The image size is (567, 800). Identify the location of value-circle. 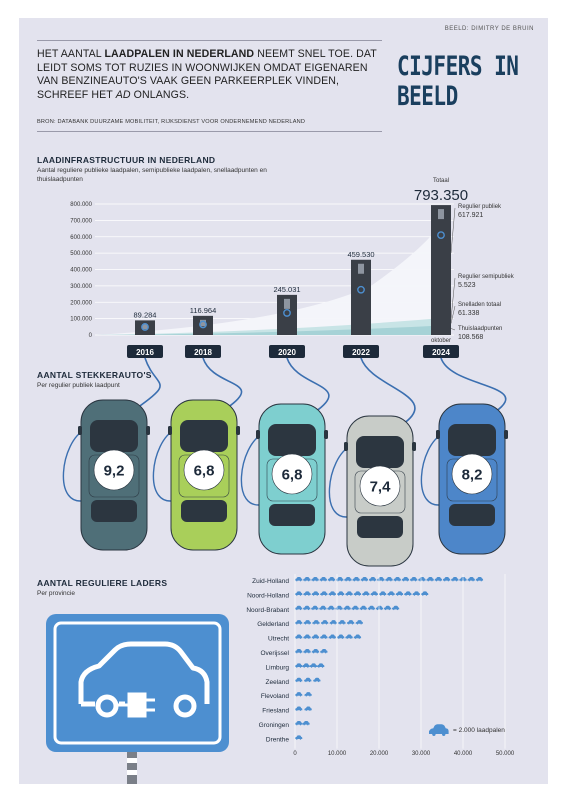
(204, 470).